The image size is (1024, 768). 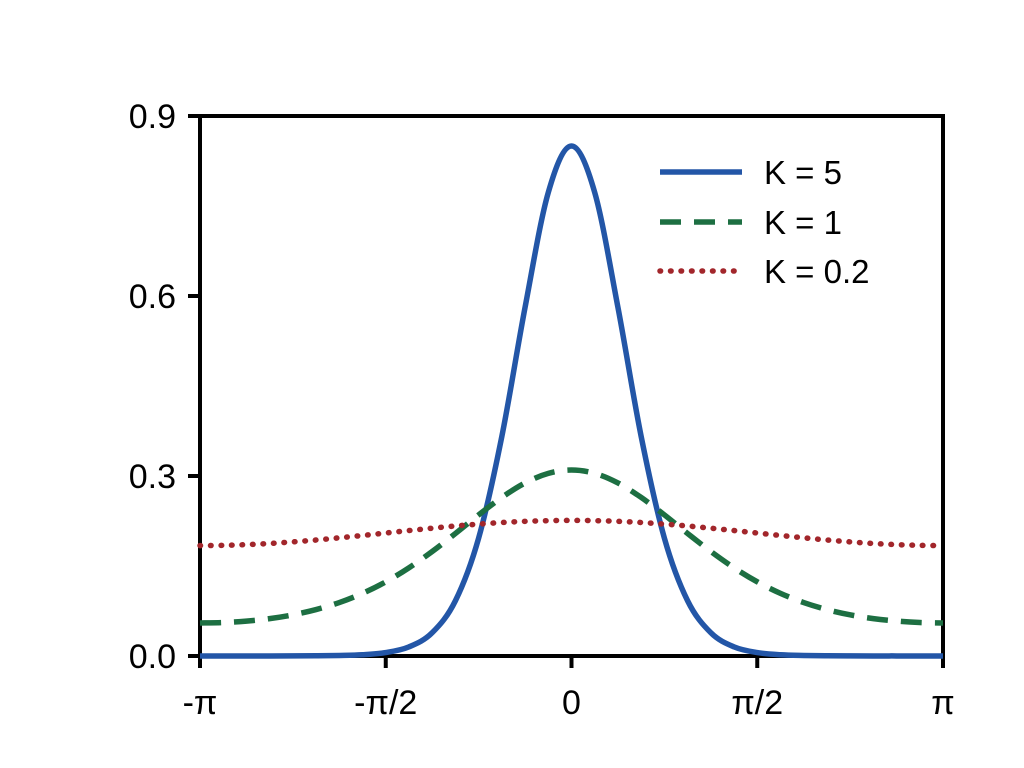 I want to click on legend-label: K = 0.2, so click(x=817, y=271).